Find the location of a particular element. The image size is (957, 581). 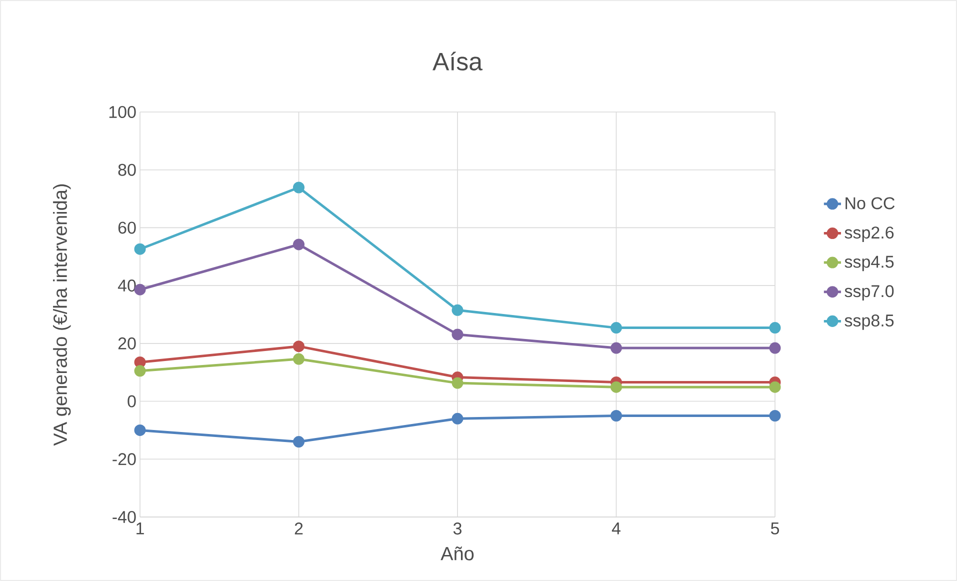

x-tick-label: 3 is located at coordinates (457, 528).